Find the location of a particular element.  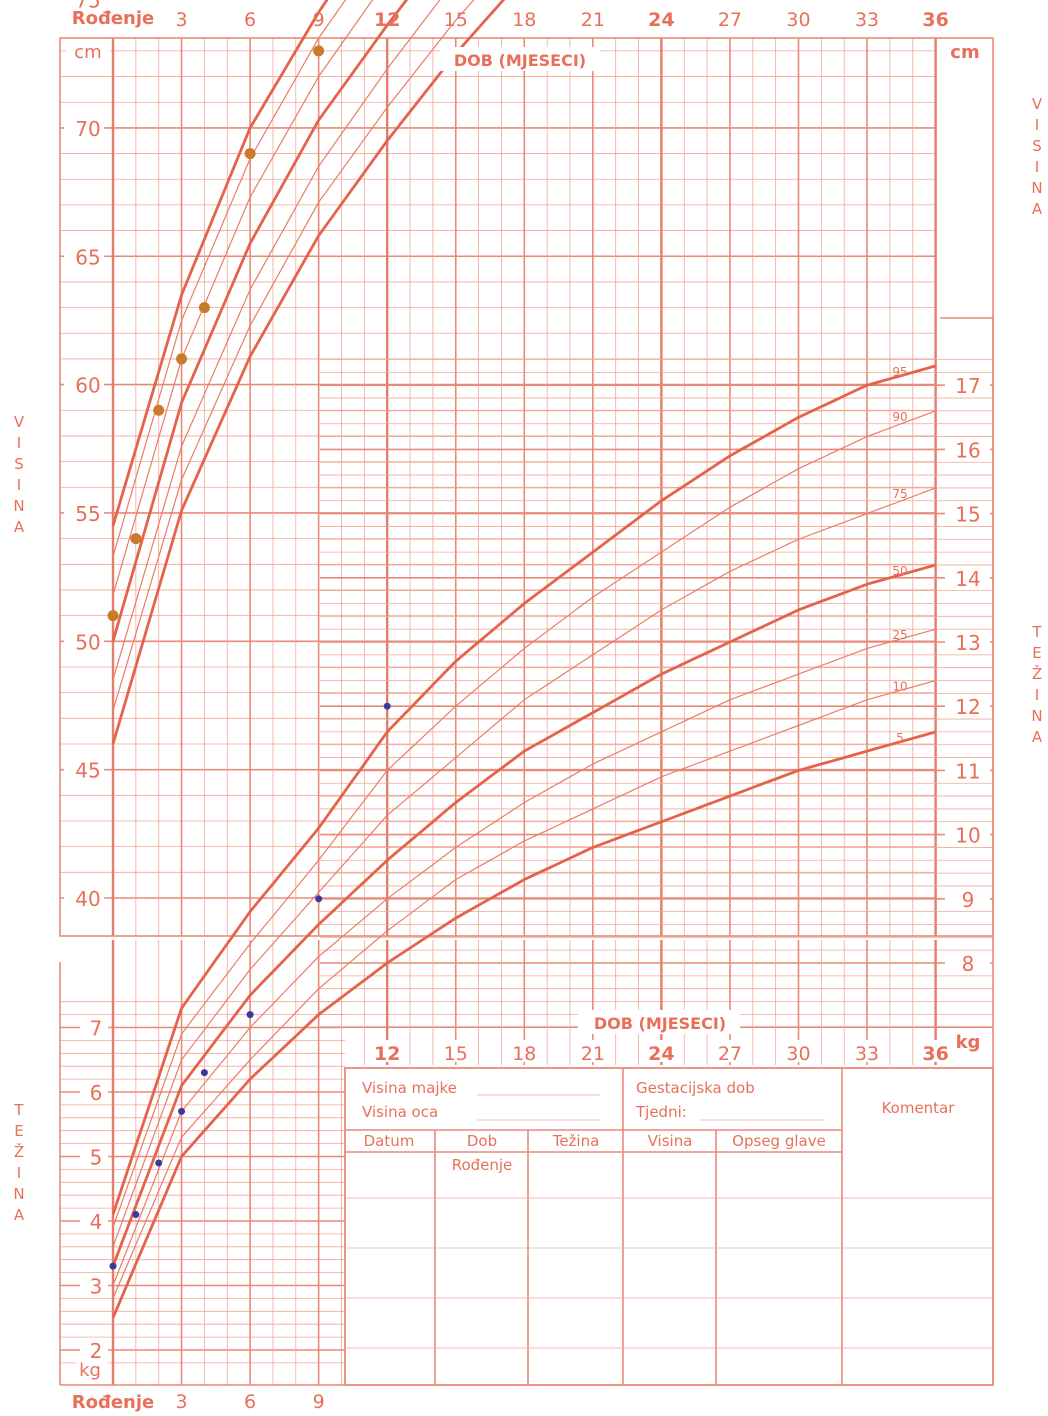

weight-unit-left-bg is located at coordinates (92, 1370).